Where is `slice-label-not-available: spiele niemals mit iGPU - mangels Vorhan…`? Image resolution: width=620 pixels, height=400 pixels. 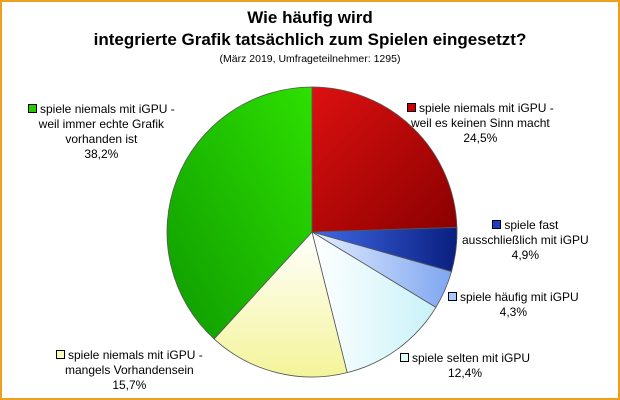 slice-label-not-available: spiele niemals mit iGPU - mangels Vorhan… is located at coordinates (129, 370).